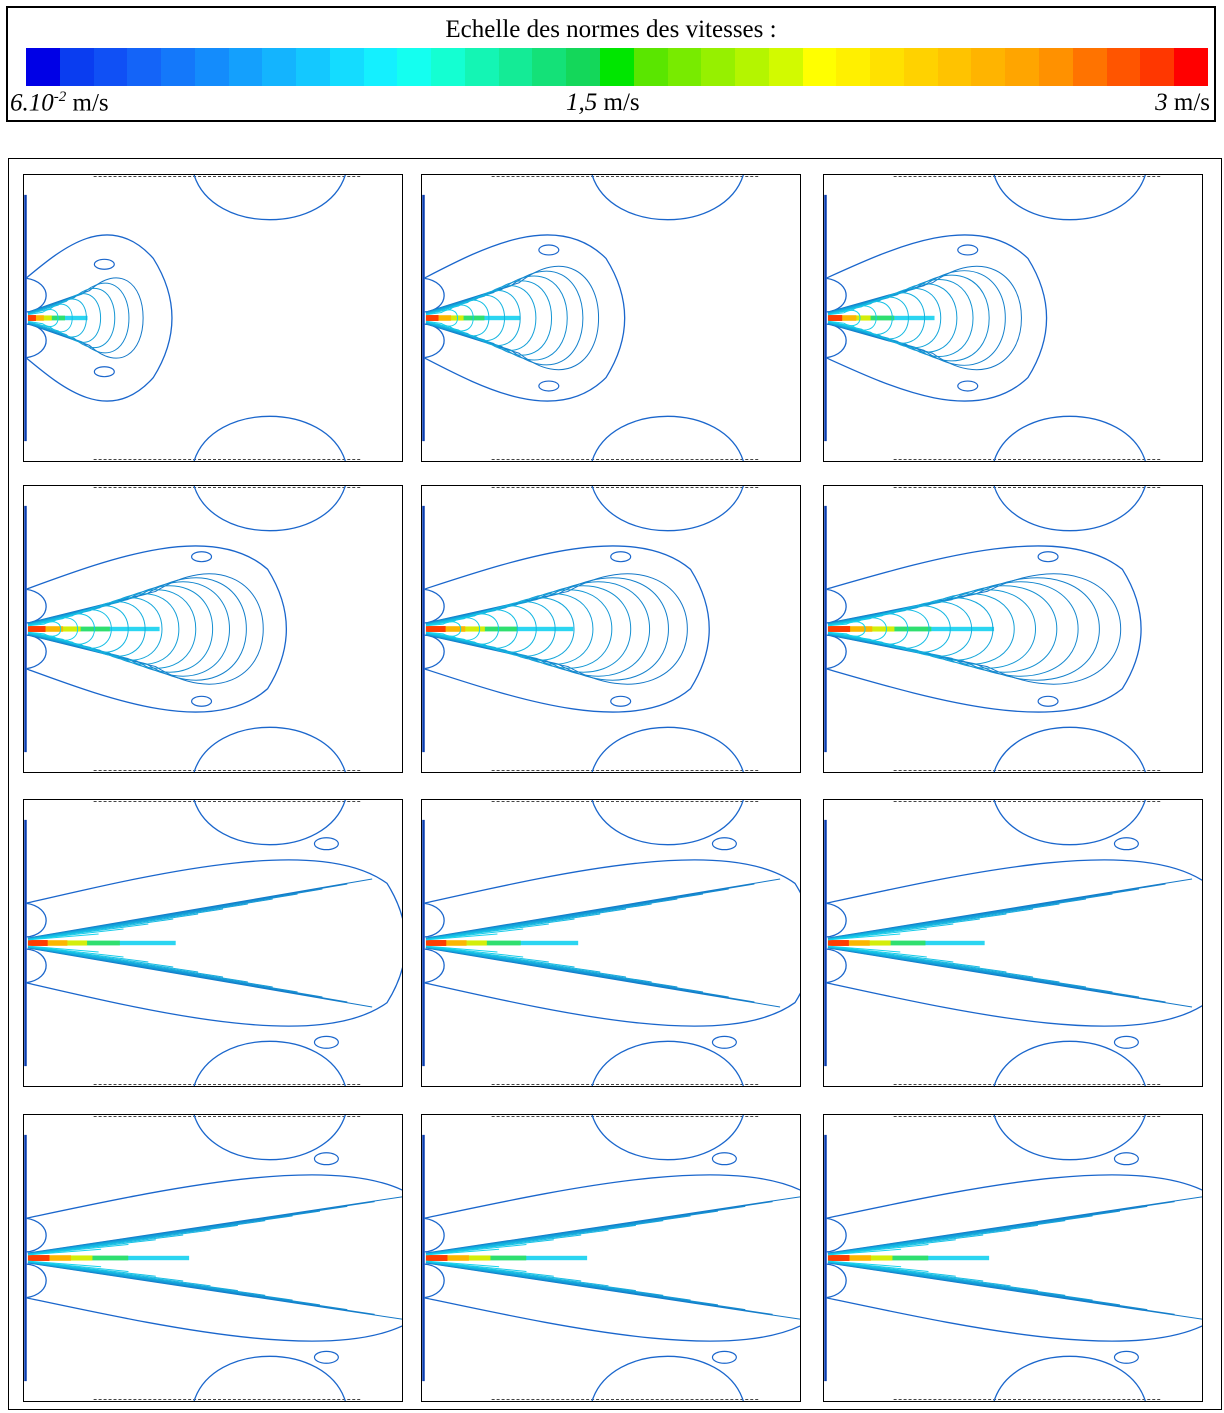 This screenshot has width=1224, height=1413. What do you see at coordinates (603, 102) in the screenshot?
I see `scale-mid-label: 1,5 m/s` at bounding box center [603, 102].